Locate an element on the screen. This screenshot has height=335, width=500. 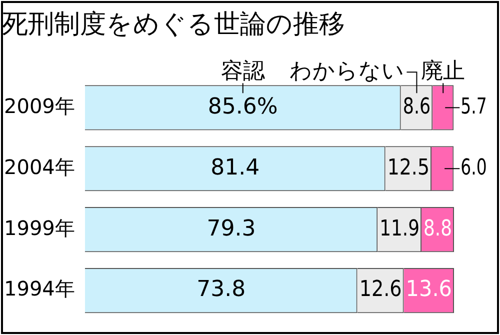
data-label: 85.6% is located at coordinates (243, 107).